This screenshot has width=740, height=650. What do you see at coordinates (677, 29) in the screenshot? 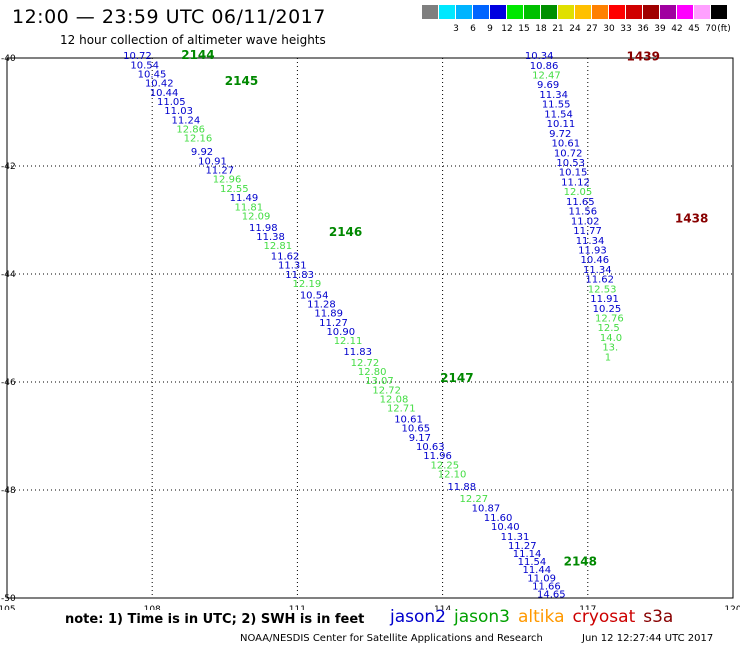
I see `color-scale-label: 42` at bounding box center [677, 29].